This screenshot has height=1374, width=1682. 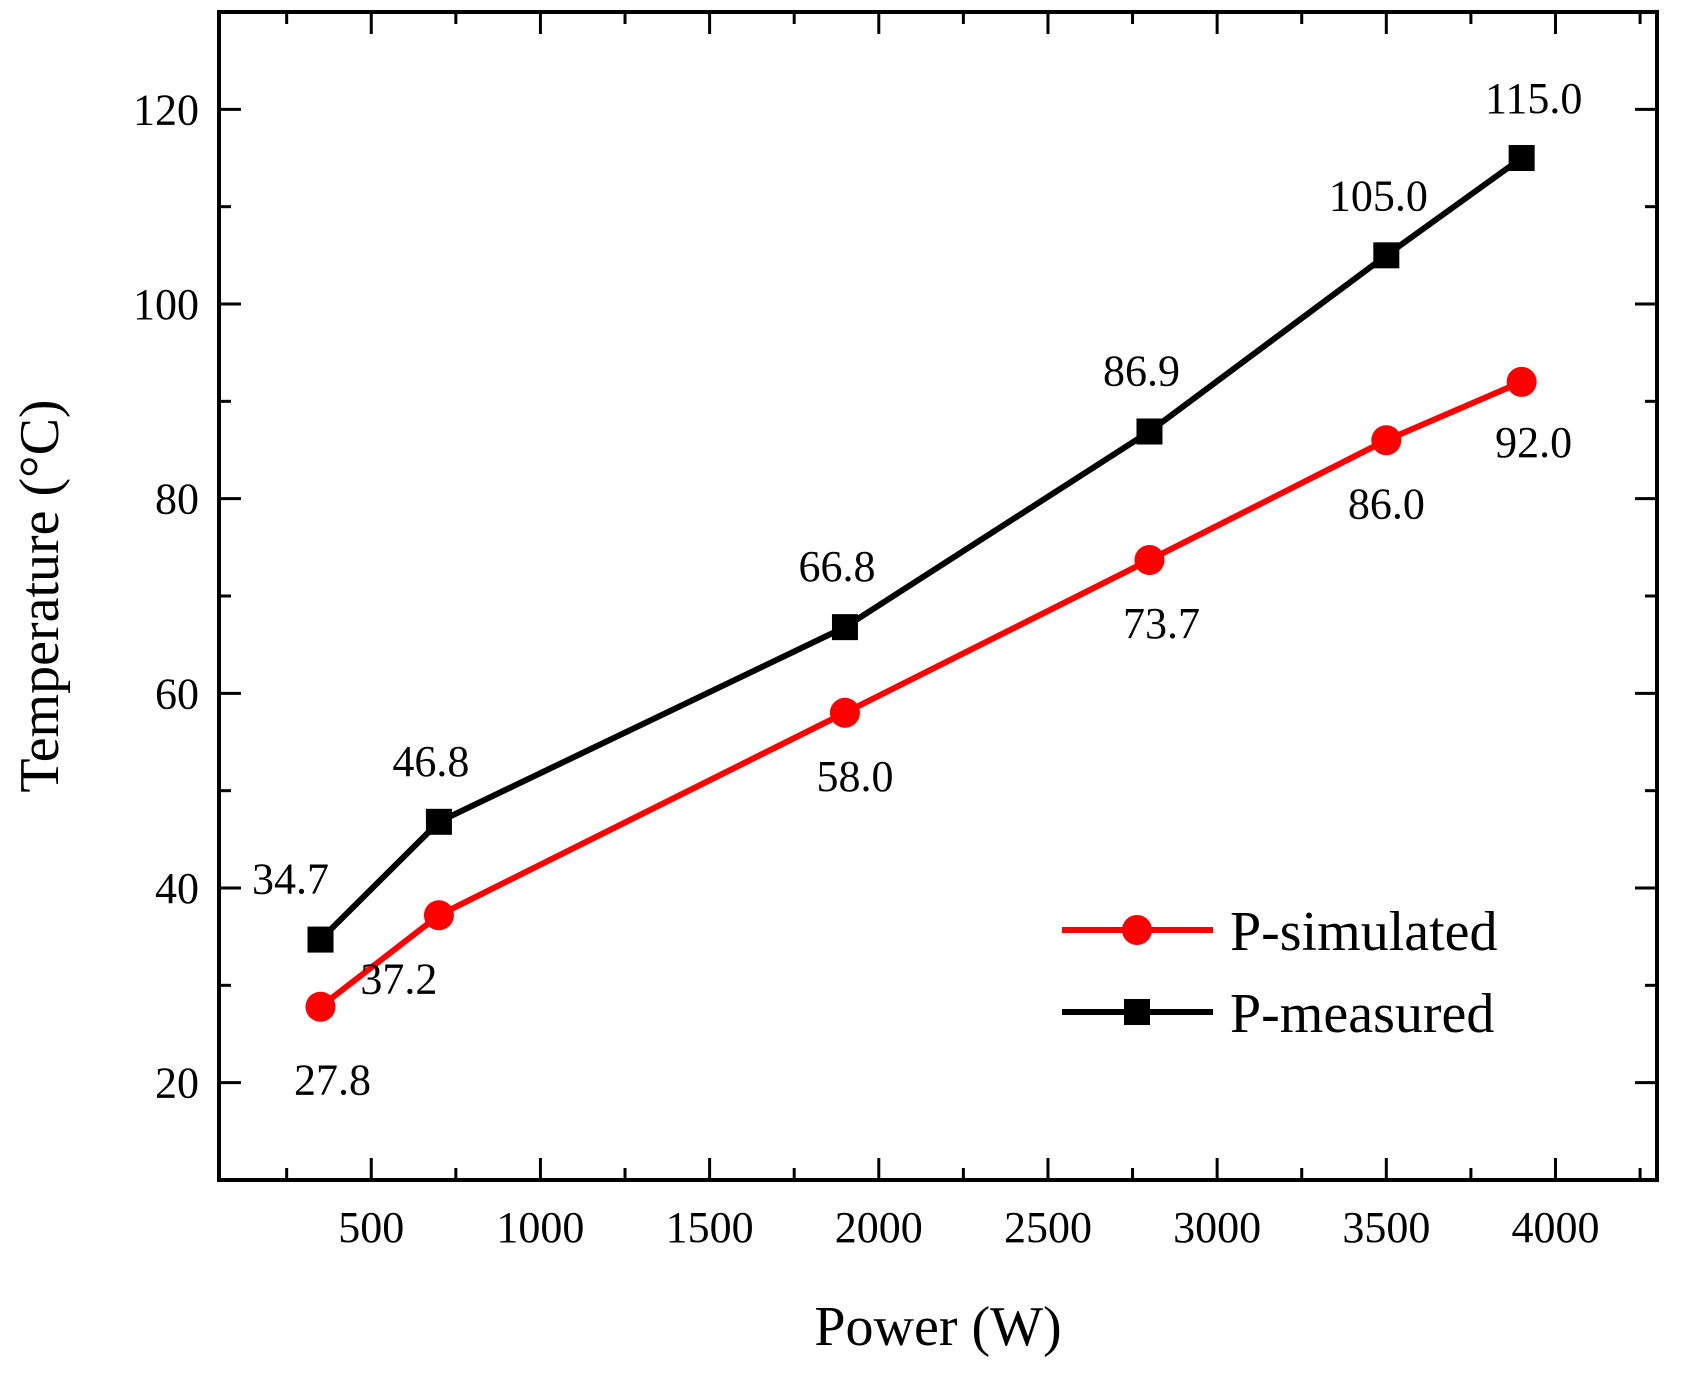 I want to click on x-tick-label: 1000, so click(x=540, y=1227).